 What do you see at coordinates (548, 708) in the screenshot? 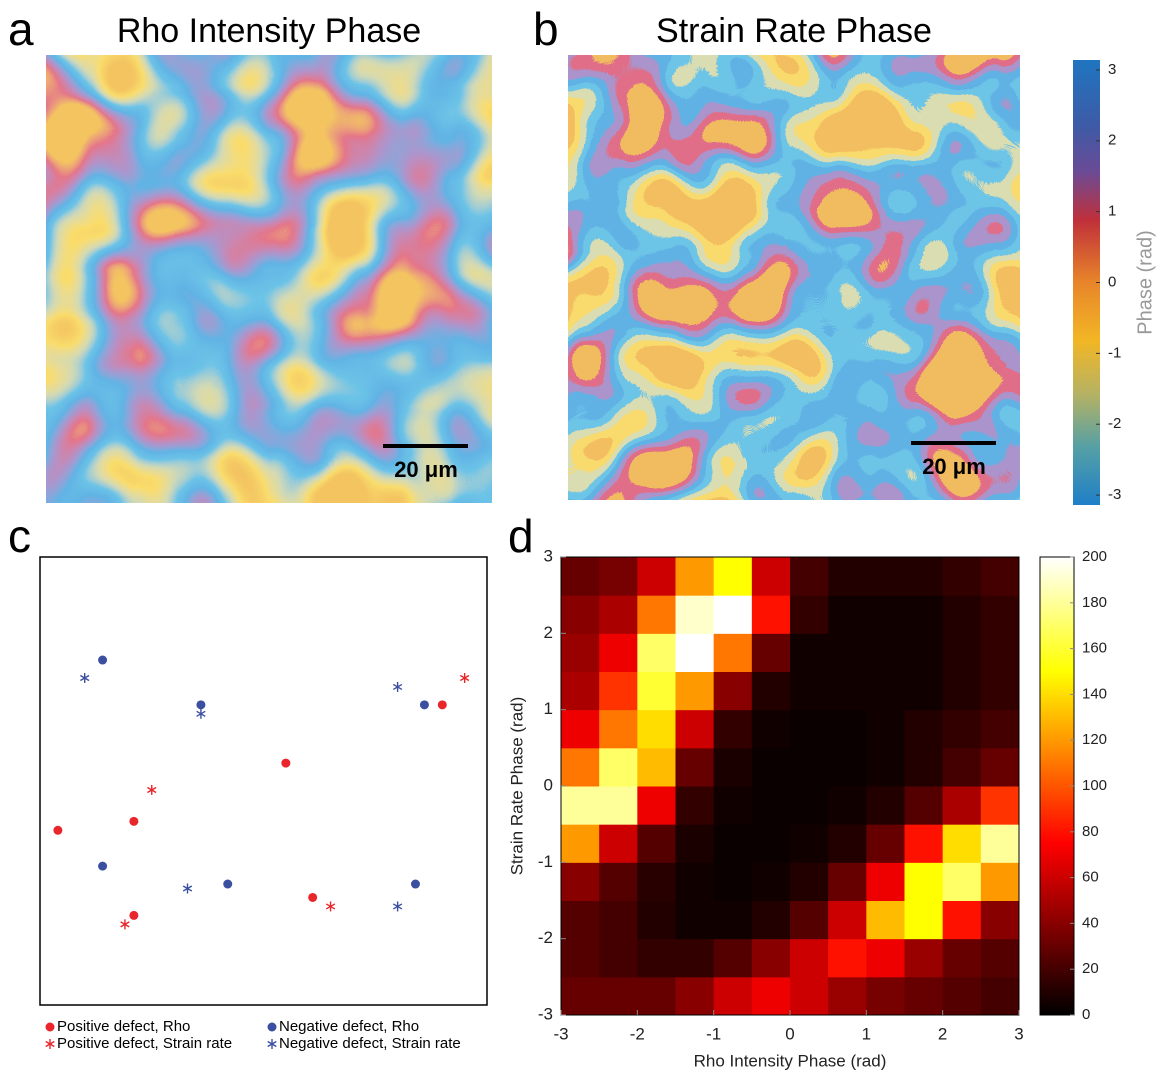
I see `y-tick-label: 1` at bounding box center [548, 708].